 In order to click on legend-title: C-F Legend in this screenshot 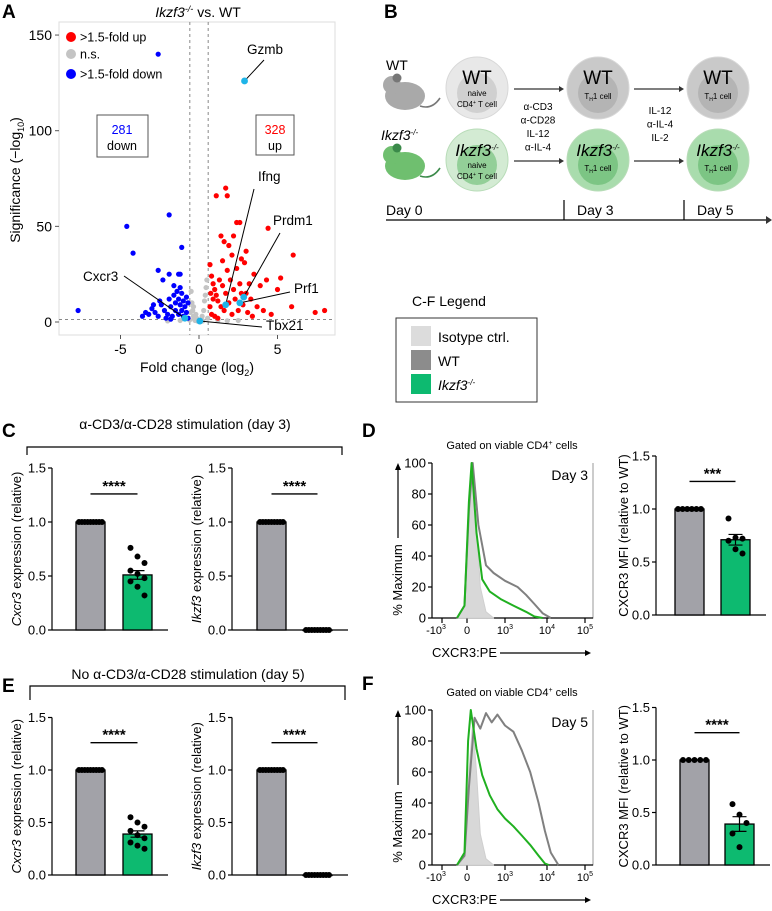, I will do `click(449, 301)`.